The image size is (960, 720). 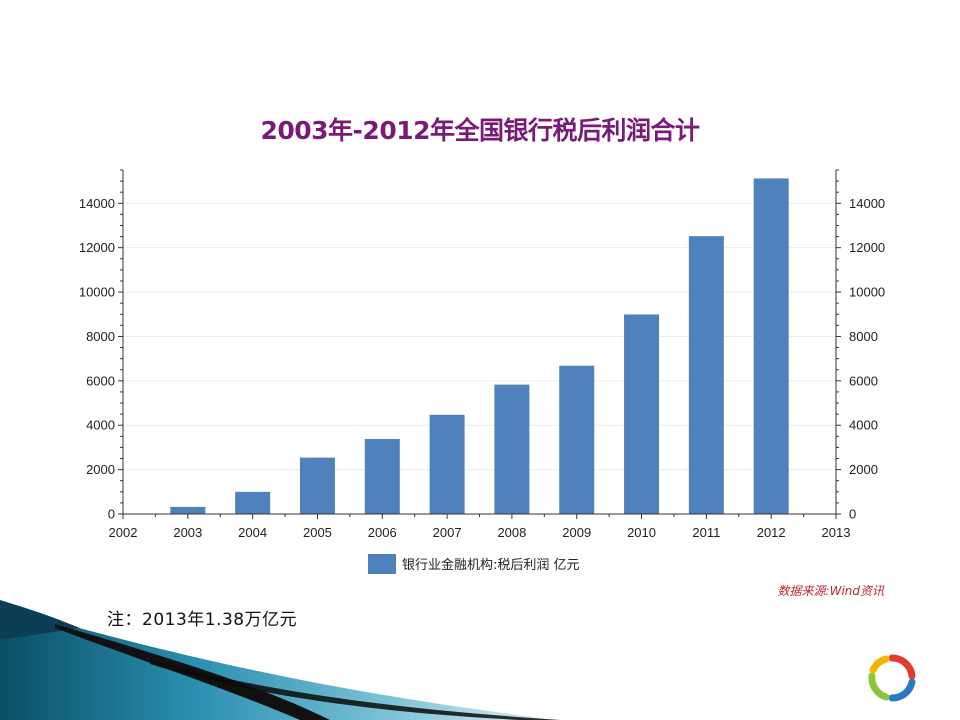 What do you see at coordinates (382, 476) in the screenshot?
I see `bar-2006` at bounding box center [382, 476].